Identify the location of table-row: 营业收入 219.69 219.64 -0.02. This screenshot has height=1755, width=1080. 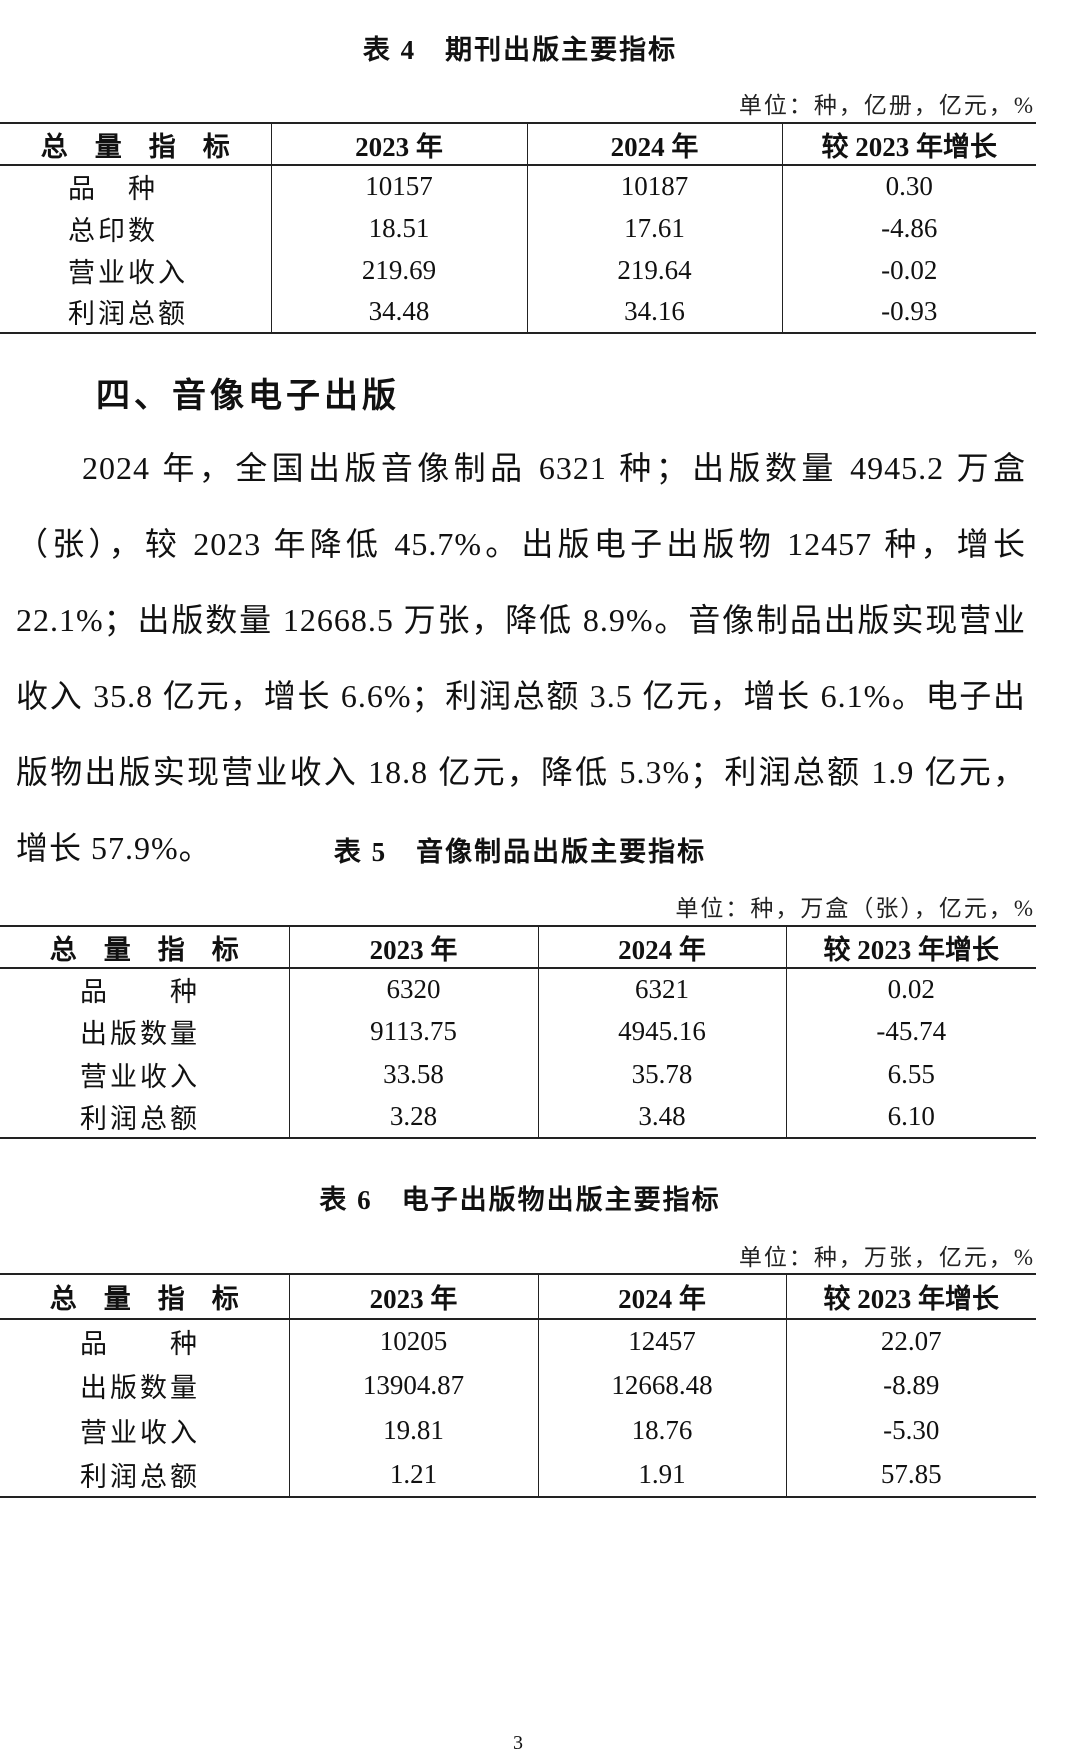
(518, 270).